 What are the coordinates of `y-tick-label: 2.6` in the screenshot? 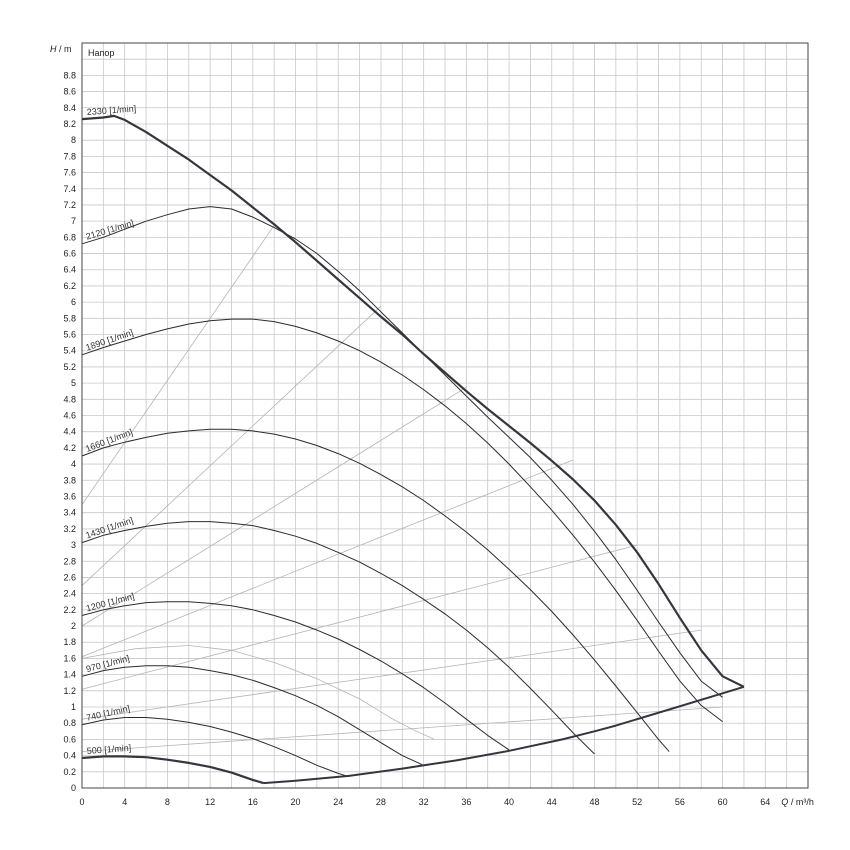 It's located at (69, 577).